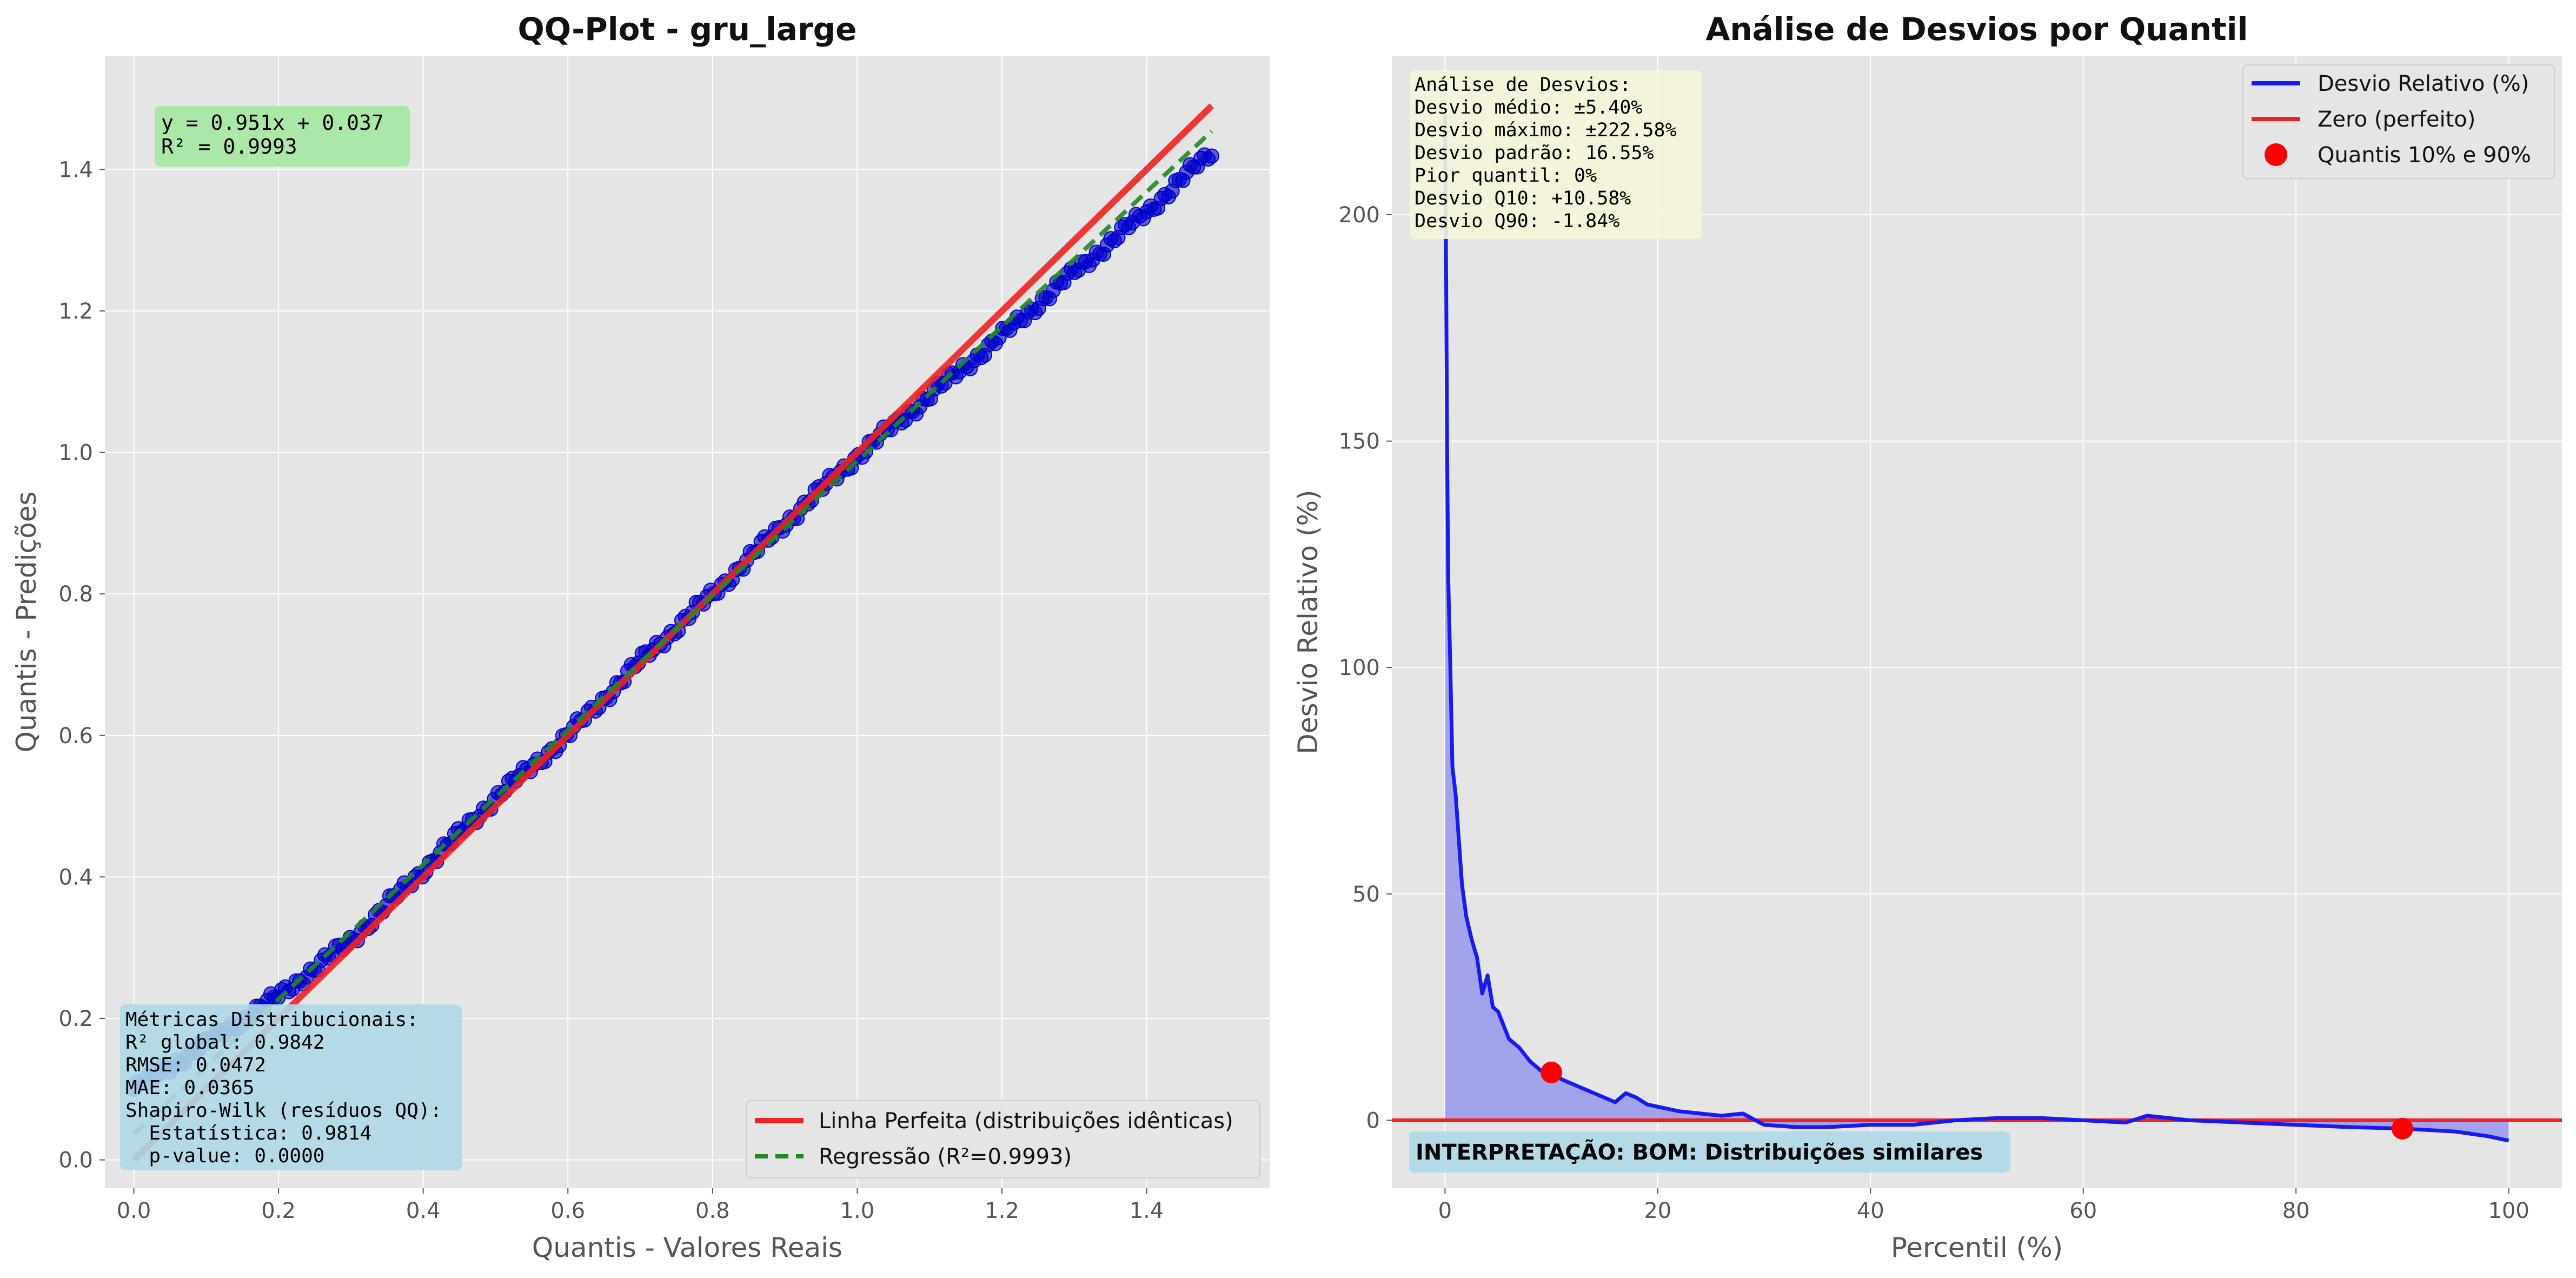 This screenshot has height=1278, width=2576. Describe the element at coordinates (1534, 153) in the screenshot. I see `deviation-stats-line: Desvio padrão: 16.55%` at that location.